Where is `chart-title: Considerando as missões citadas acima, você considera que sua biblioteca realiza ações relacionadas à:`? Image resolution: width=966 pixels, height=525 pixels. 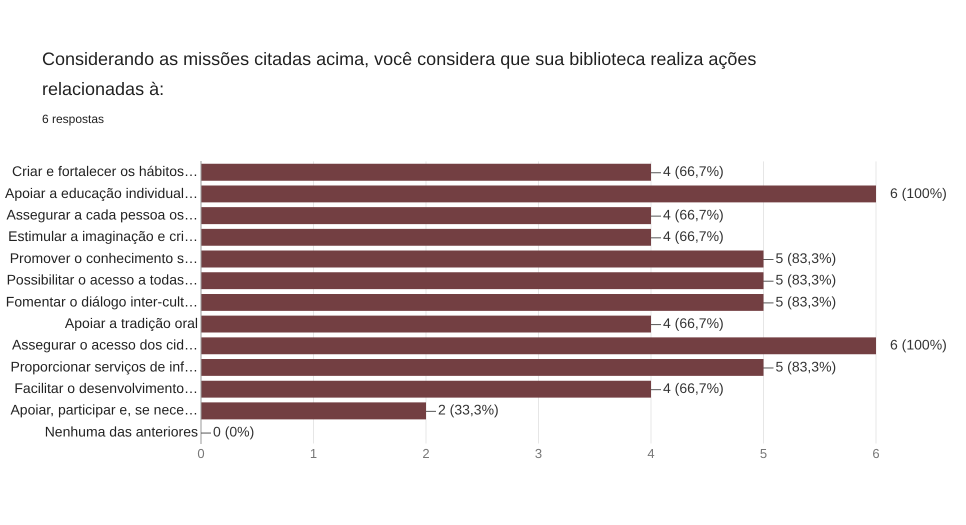
chart-title: Considerando as missões citadas acima, você considera que sua biblioteca realiza ações relacionadas à: is located at coordinates (400, 74).